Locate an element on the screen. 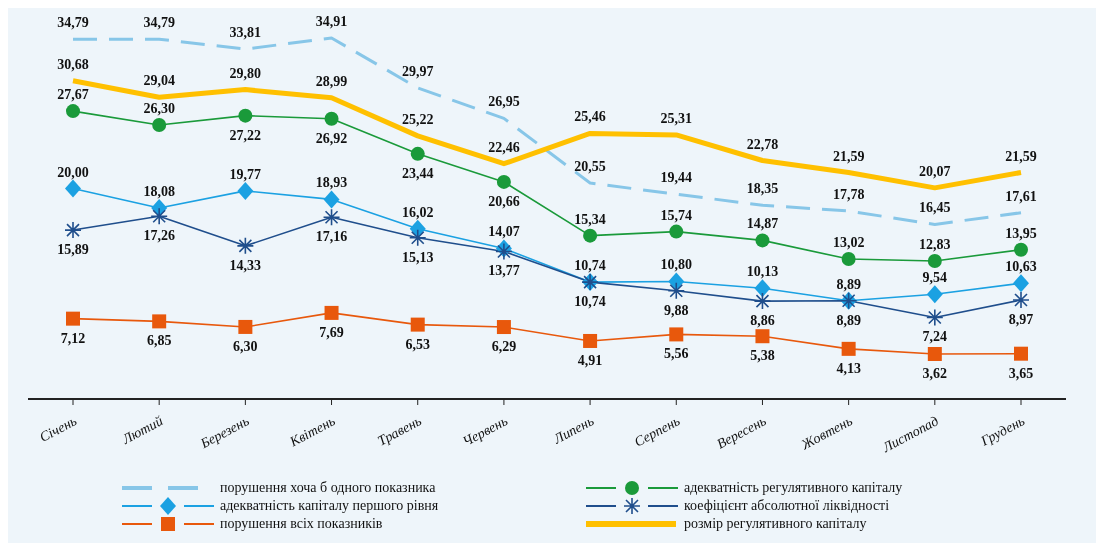 The image size is (1104, 551). data-label: 8,97 is located at coordinates (1021, 319).